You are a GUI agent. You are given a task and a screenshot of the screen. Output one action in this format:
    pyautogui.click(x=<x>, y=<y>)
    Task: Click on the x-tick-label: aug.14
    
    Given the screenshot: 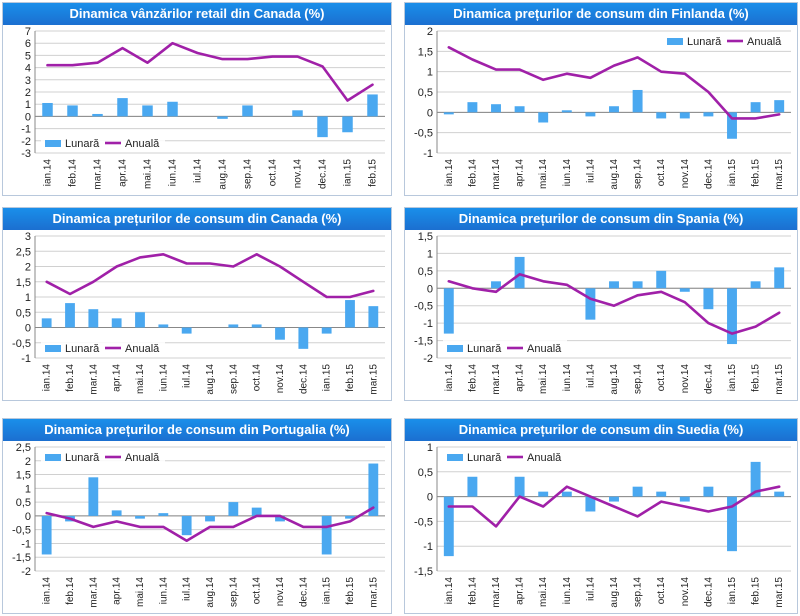 What is the action you would take?
    pyautogui.click(x=210, y=592)
    